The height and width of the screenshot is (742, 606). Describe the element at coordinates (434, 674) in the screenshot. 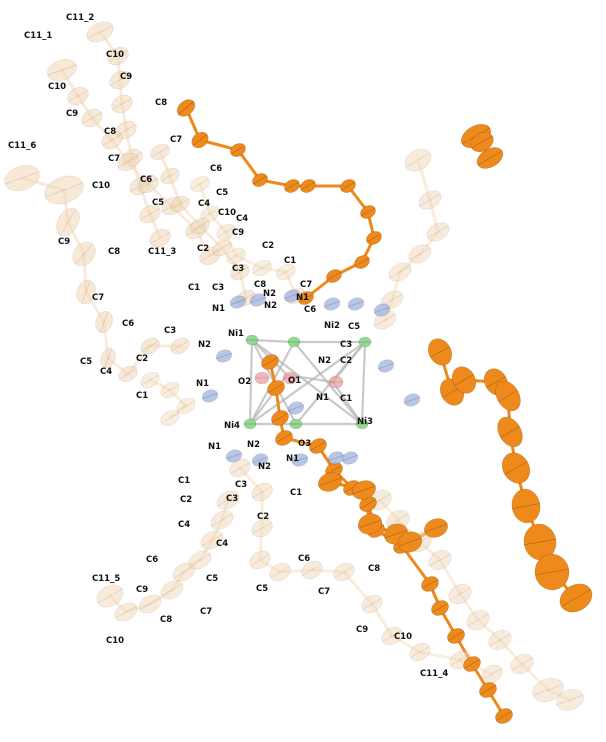

I see `atom-label-c11-4: C11_4` at that location.